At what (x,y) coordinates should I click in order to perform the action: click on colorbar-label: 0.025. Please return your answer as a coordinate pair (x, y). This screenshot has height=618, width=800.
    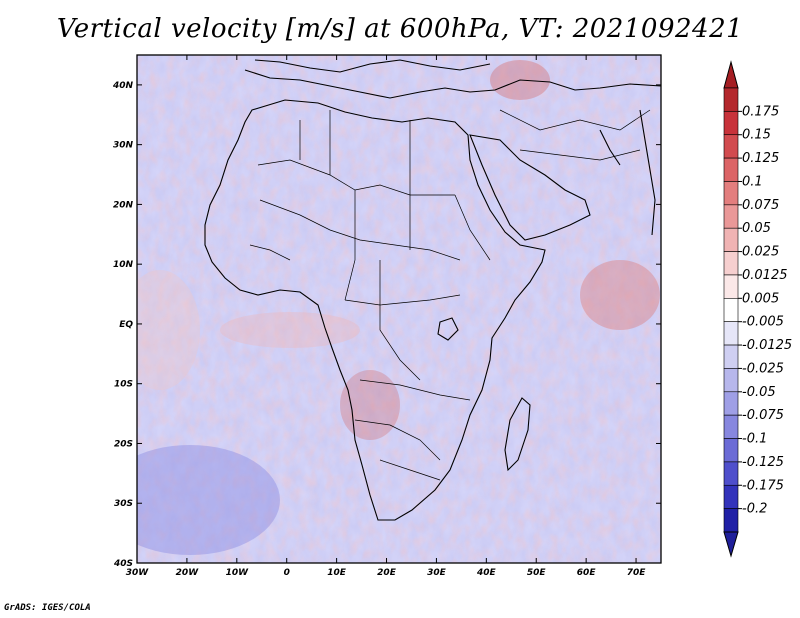
    Looking at the image, I should click on (760, 252).